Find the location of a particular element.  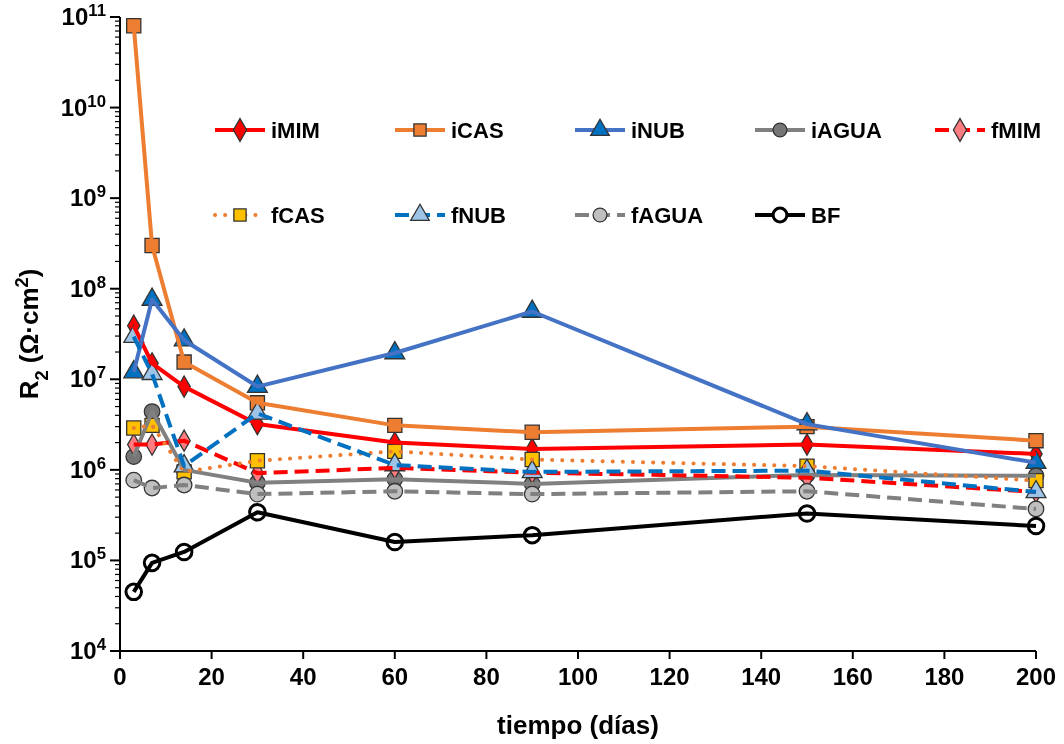

legend-label: BF is located at coordinates (826, 215).